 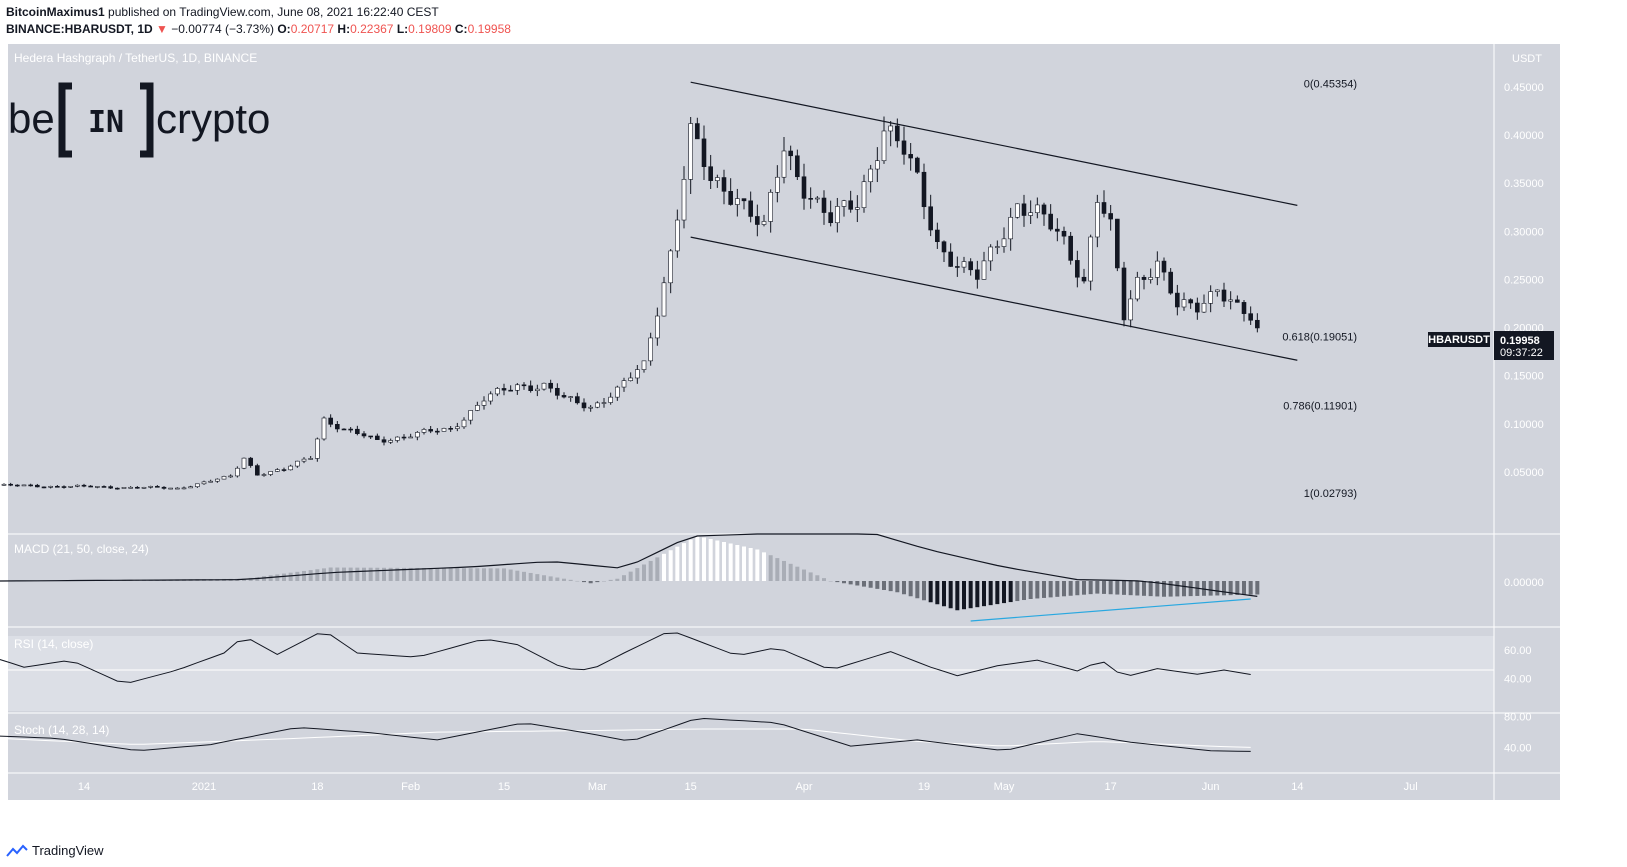 What do you see at coordinates (766, 658) in the screenshot?
I see `rsi-pane: 60.00 40.00` at bounding box center [766, 658].